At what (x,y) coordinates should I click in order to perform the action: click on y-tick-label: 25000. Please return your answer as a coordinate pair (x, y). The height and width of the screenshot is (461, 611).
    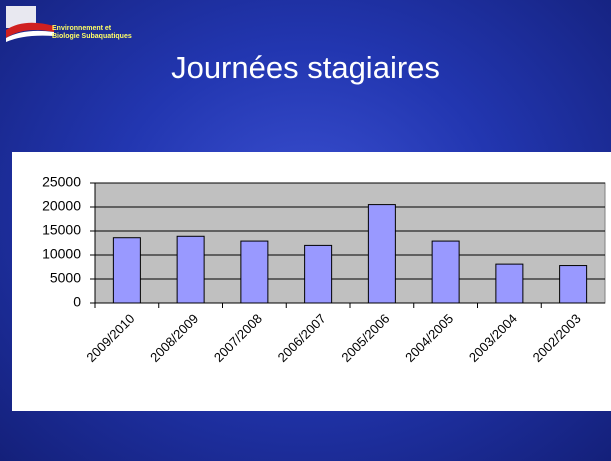
    Looking at the image, I should click on (61, 182).